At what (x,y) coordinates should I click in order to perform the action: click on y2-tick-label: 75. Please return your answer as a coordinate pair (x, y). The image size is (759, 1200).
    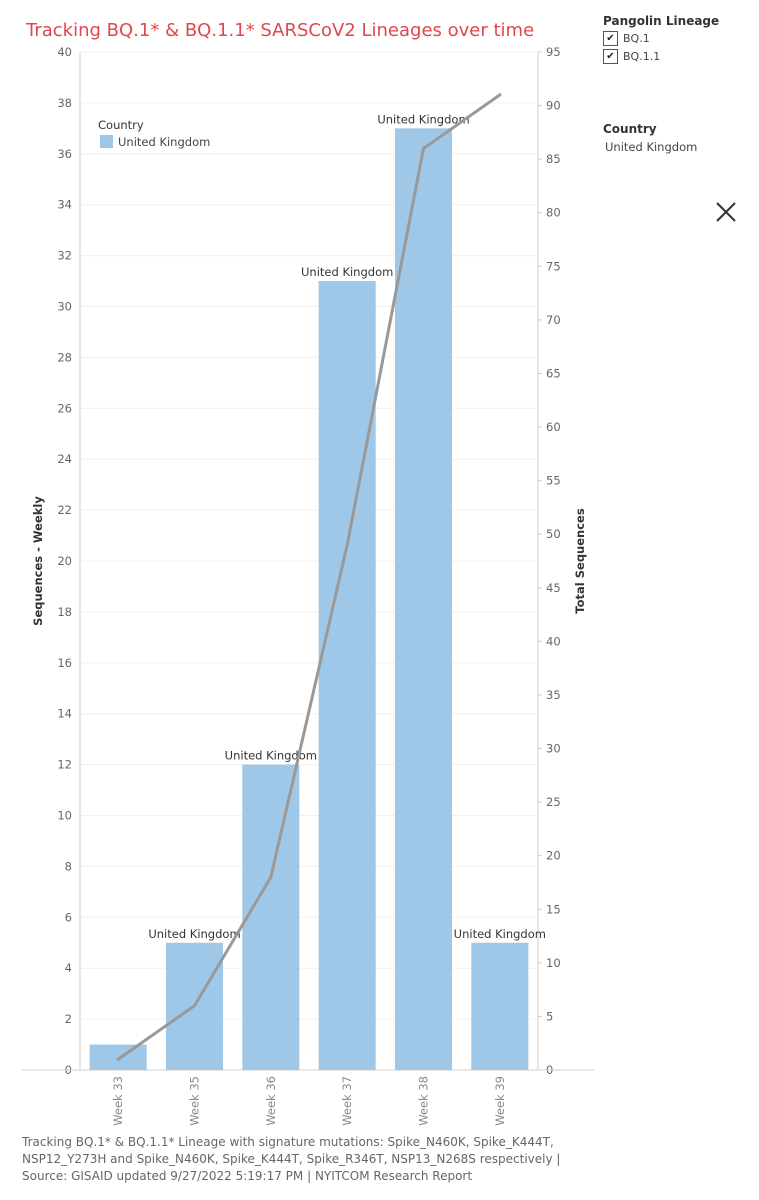
    Looking at the image, I should click on (553, 266).